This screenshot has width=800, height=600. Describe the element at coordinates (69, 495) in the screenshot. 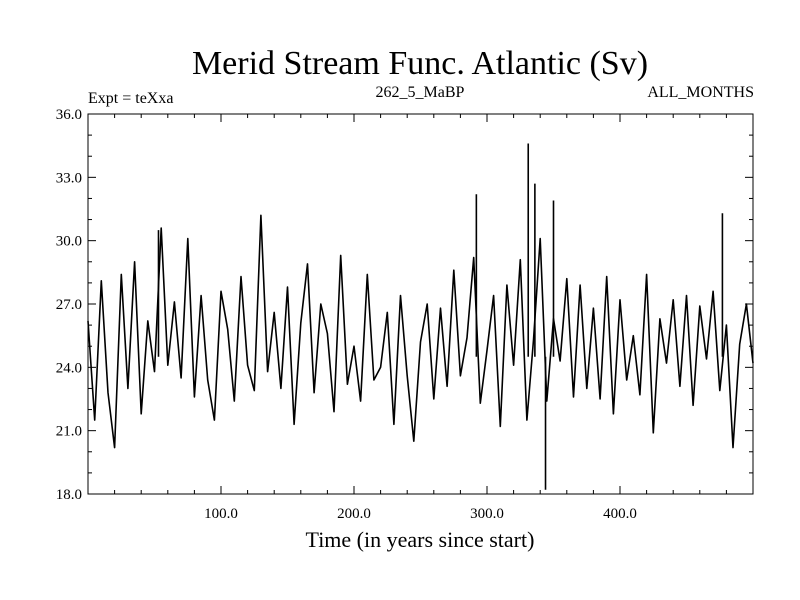

I see `y-tick-label: 18.0` at that location.